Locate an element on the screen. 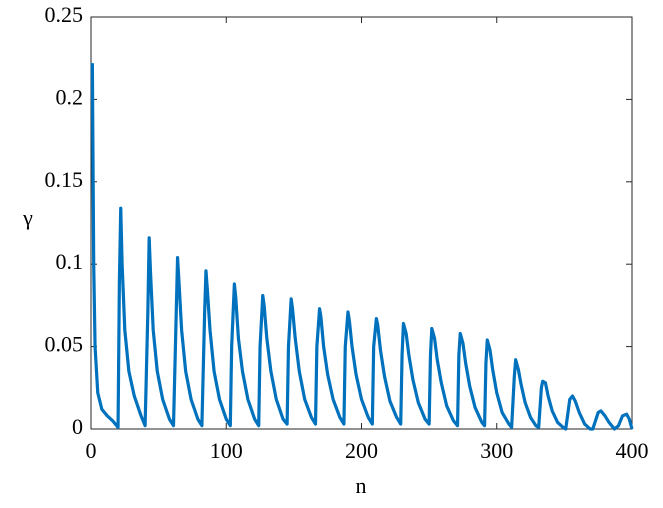  y-tick-label: 0.15 is located at coordinates (64, 179).